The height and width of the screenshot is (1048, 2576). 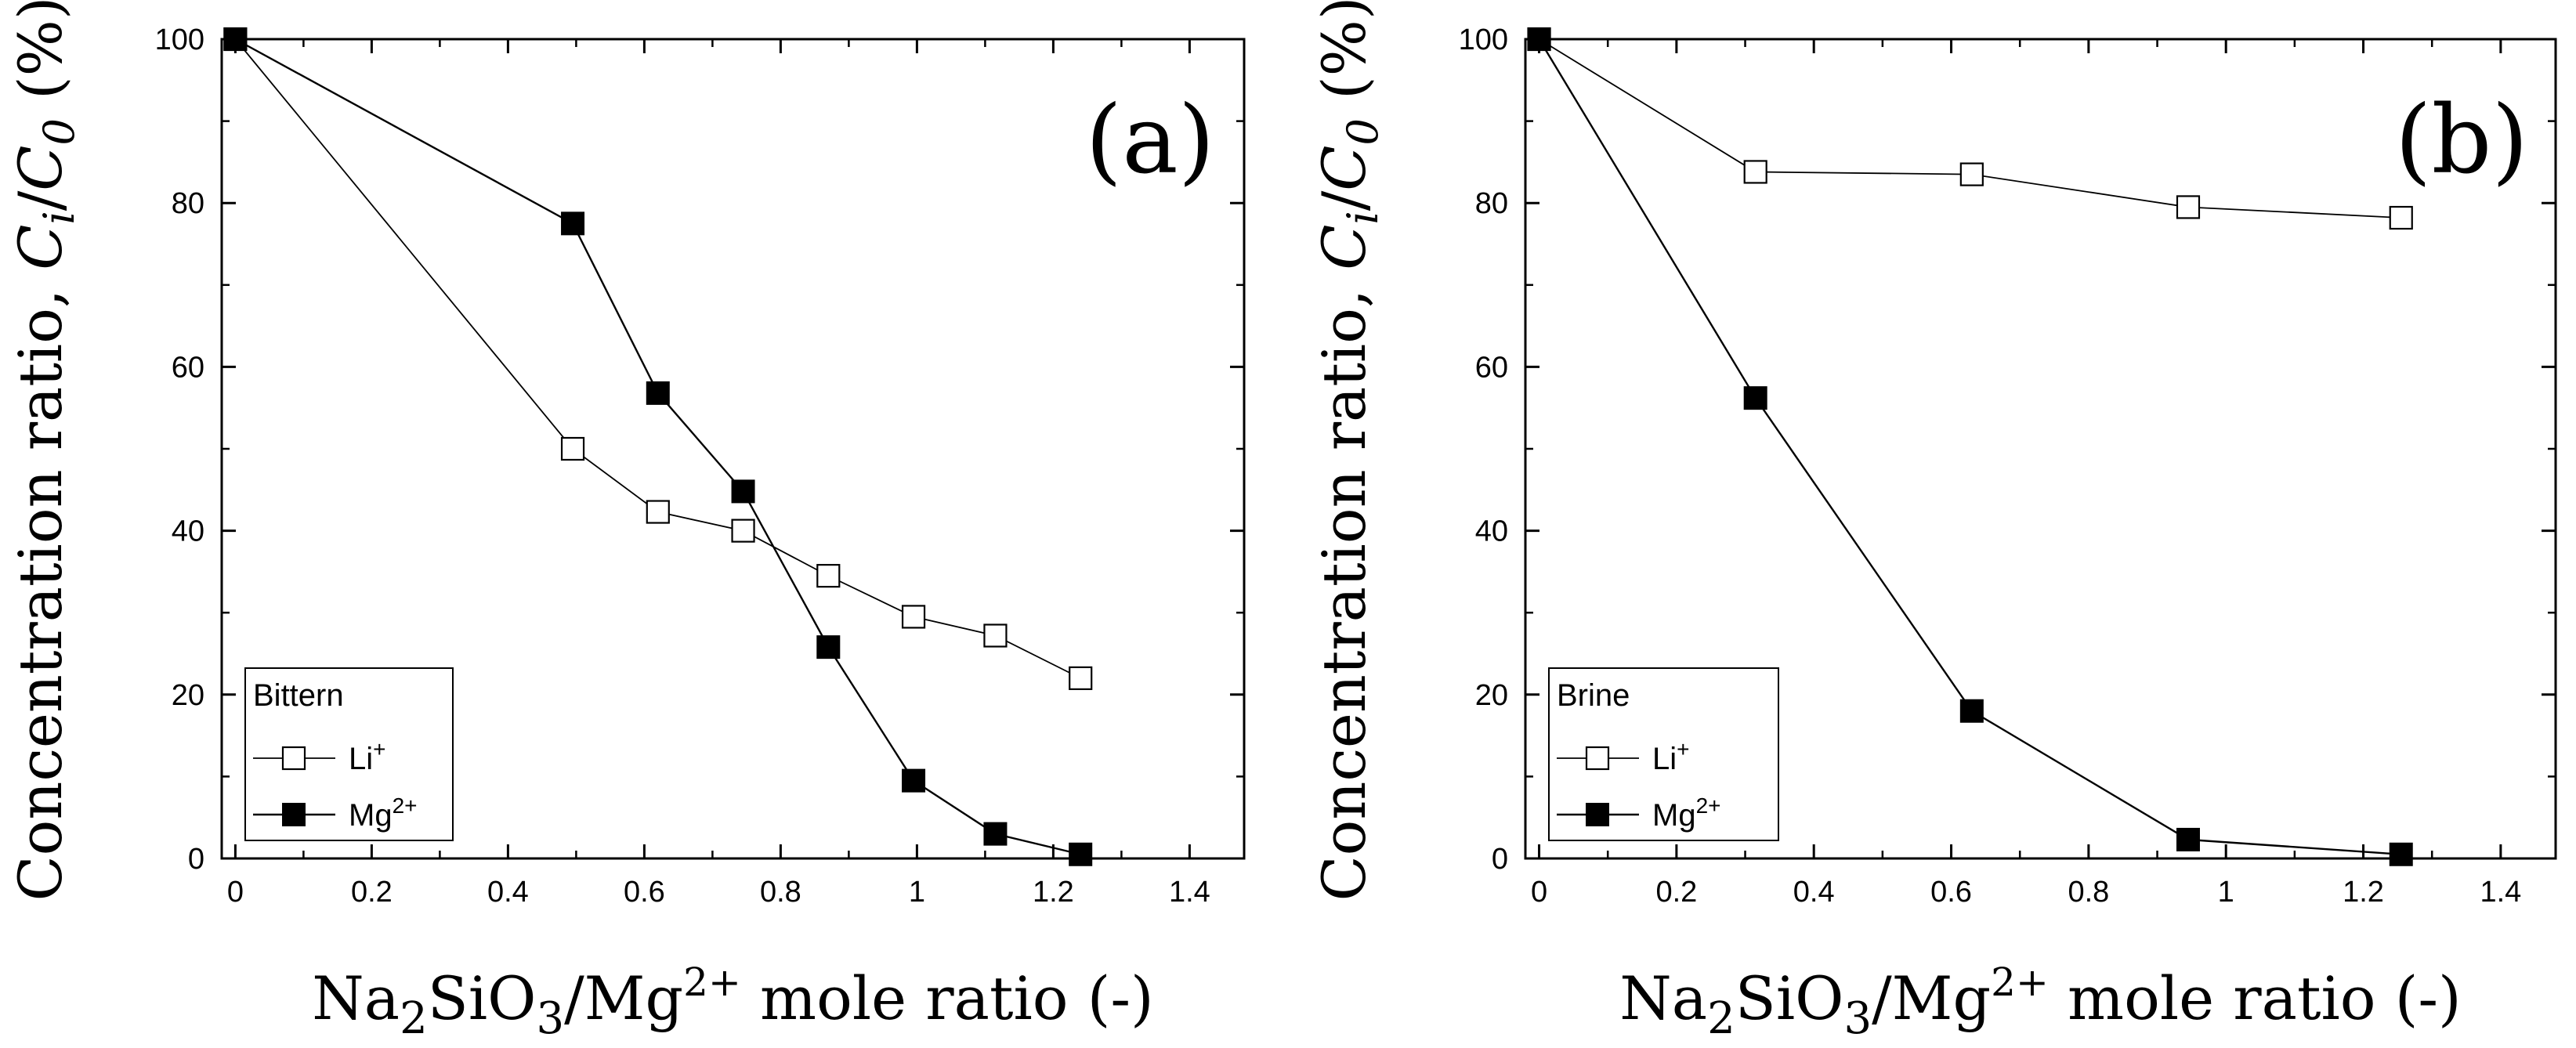 I want to click on panel-label: (a), so click(x=1149, y=140).